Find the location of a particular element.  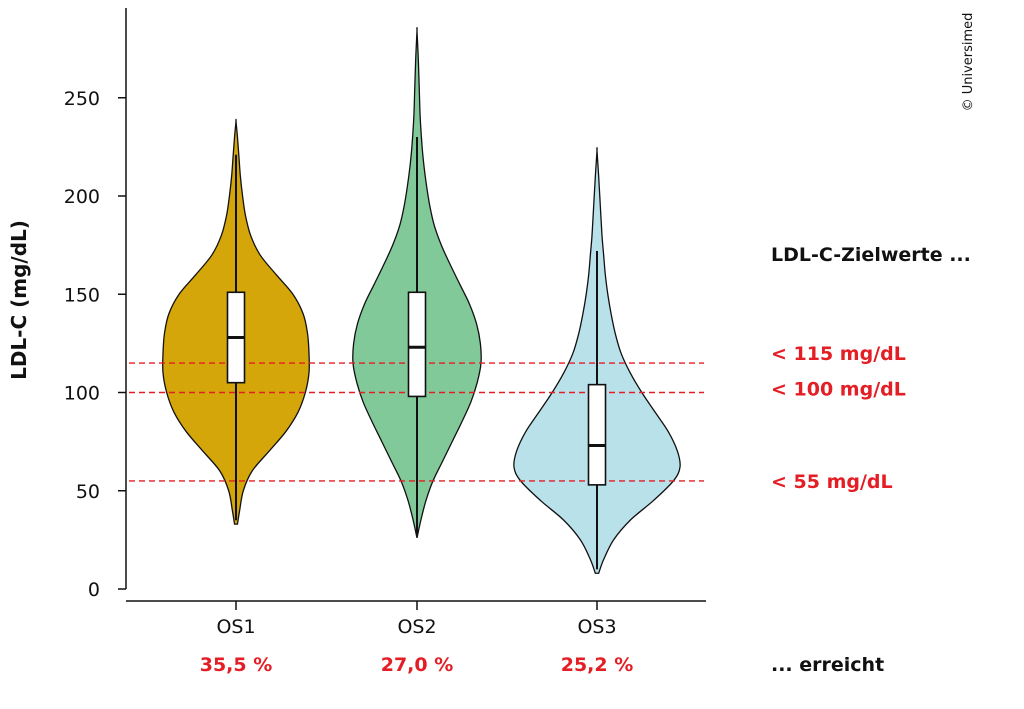

reference-label-55: < 55 mg/dL is located at coordinates (832, 482).